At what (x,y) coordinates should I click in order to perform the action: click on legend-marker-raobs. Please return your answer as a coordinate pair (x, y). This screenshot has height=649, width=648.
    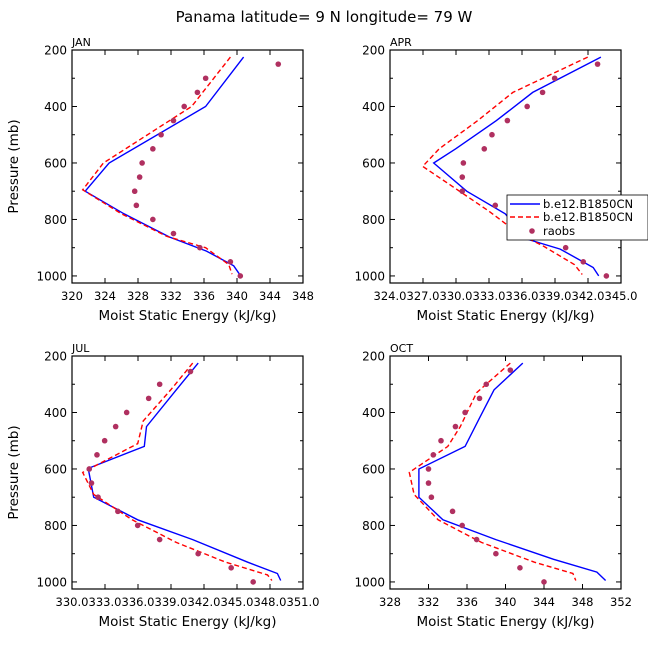
    Looking at the image, I should click on (532, 231).